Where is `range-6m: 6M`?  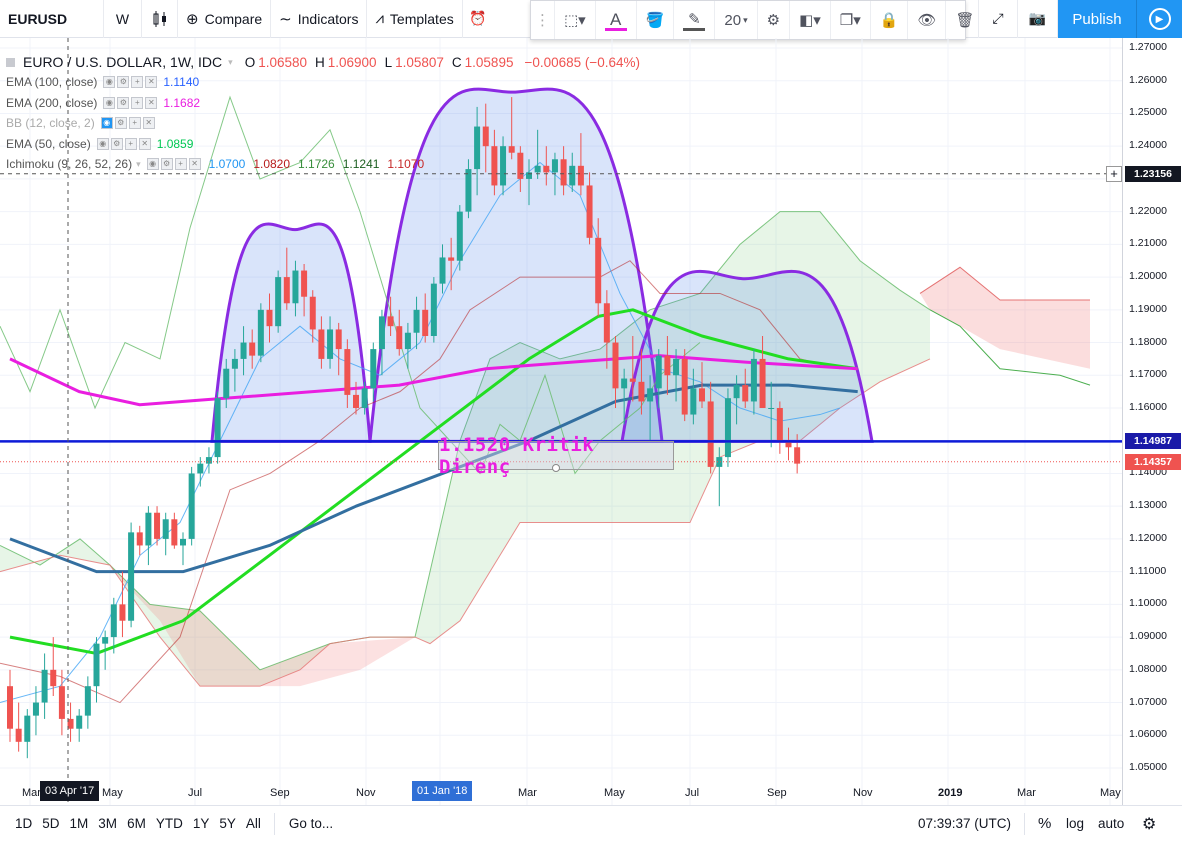 range-6m: 6M is located at coordinates (136, 823).